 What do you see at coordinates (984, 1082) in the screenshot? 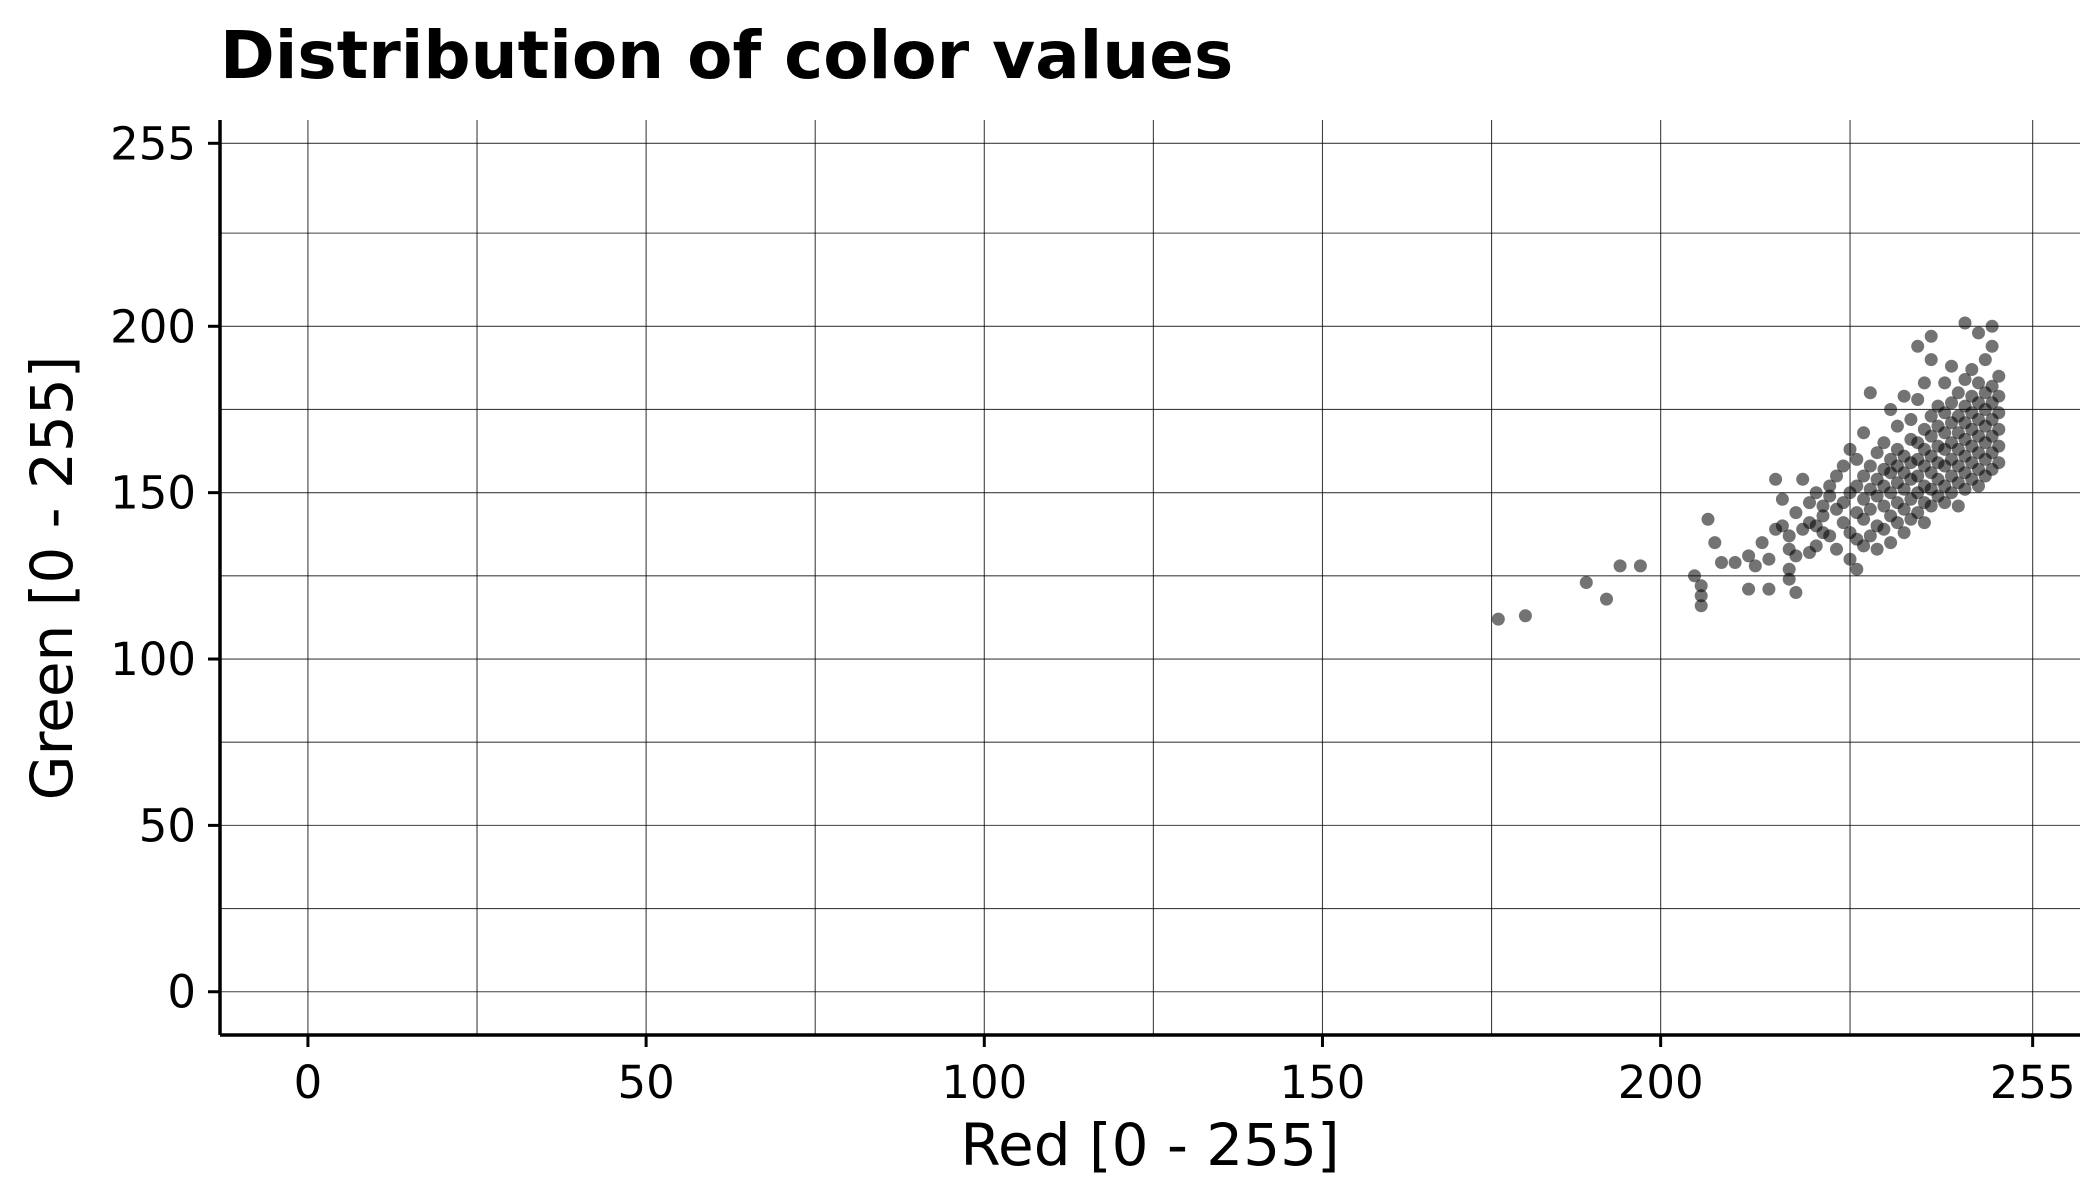
I see `x-tick-label: 100` at bounding box center [984, 1082].